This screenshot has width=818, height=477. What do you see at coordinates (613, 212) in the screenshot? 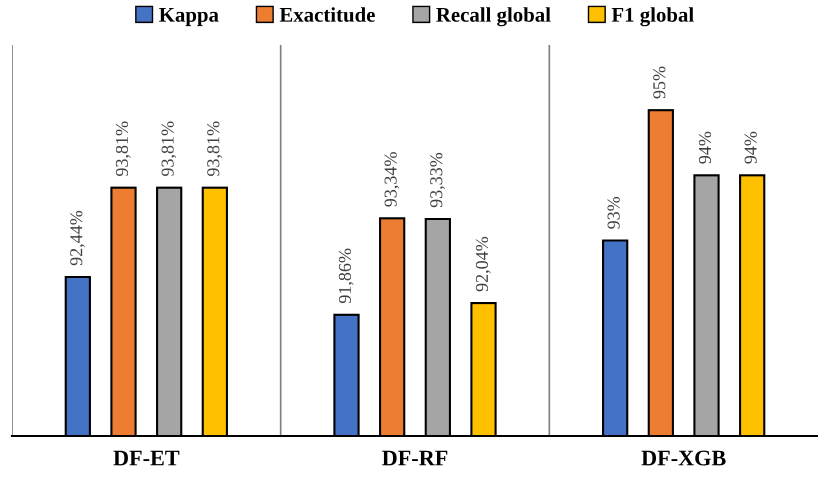
I see `data-label: 93%` at bounding box center [613, 212].